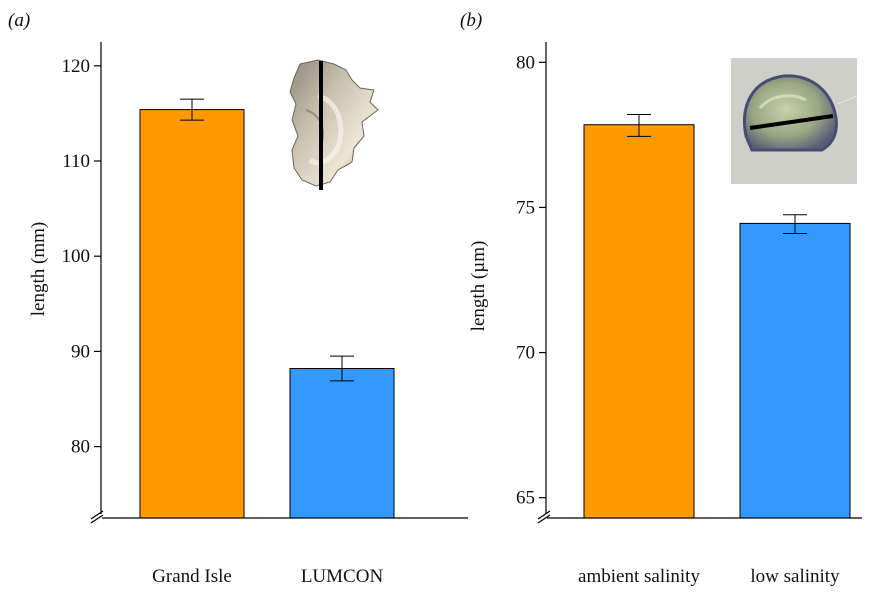  What do you see at coordinates (76, 161) in the screenshot?
I see `panel-a-y-tick-label: 110` at bounding box center [76, 161].